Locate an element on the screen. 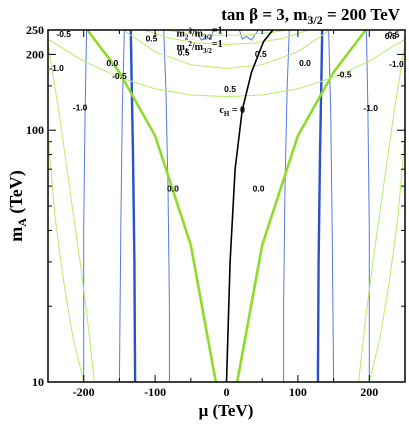  x-tick-label: -200 is located at coordinates (84, 392).